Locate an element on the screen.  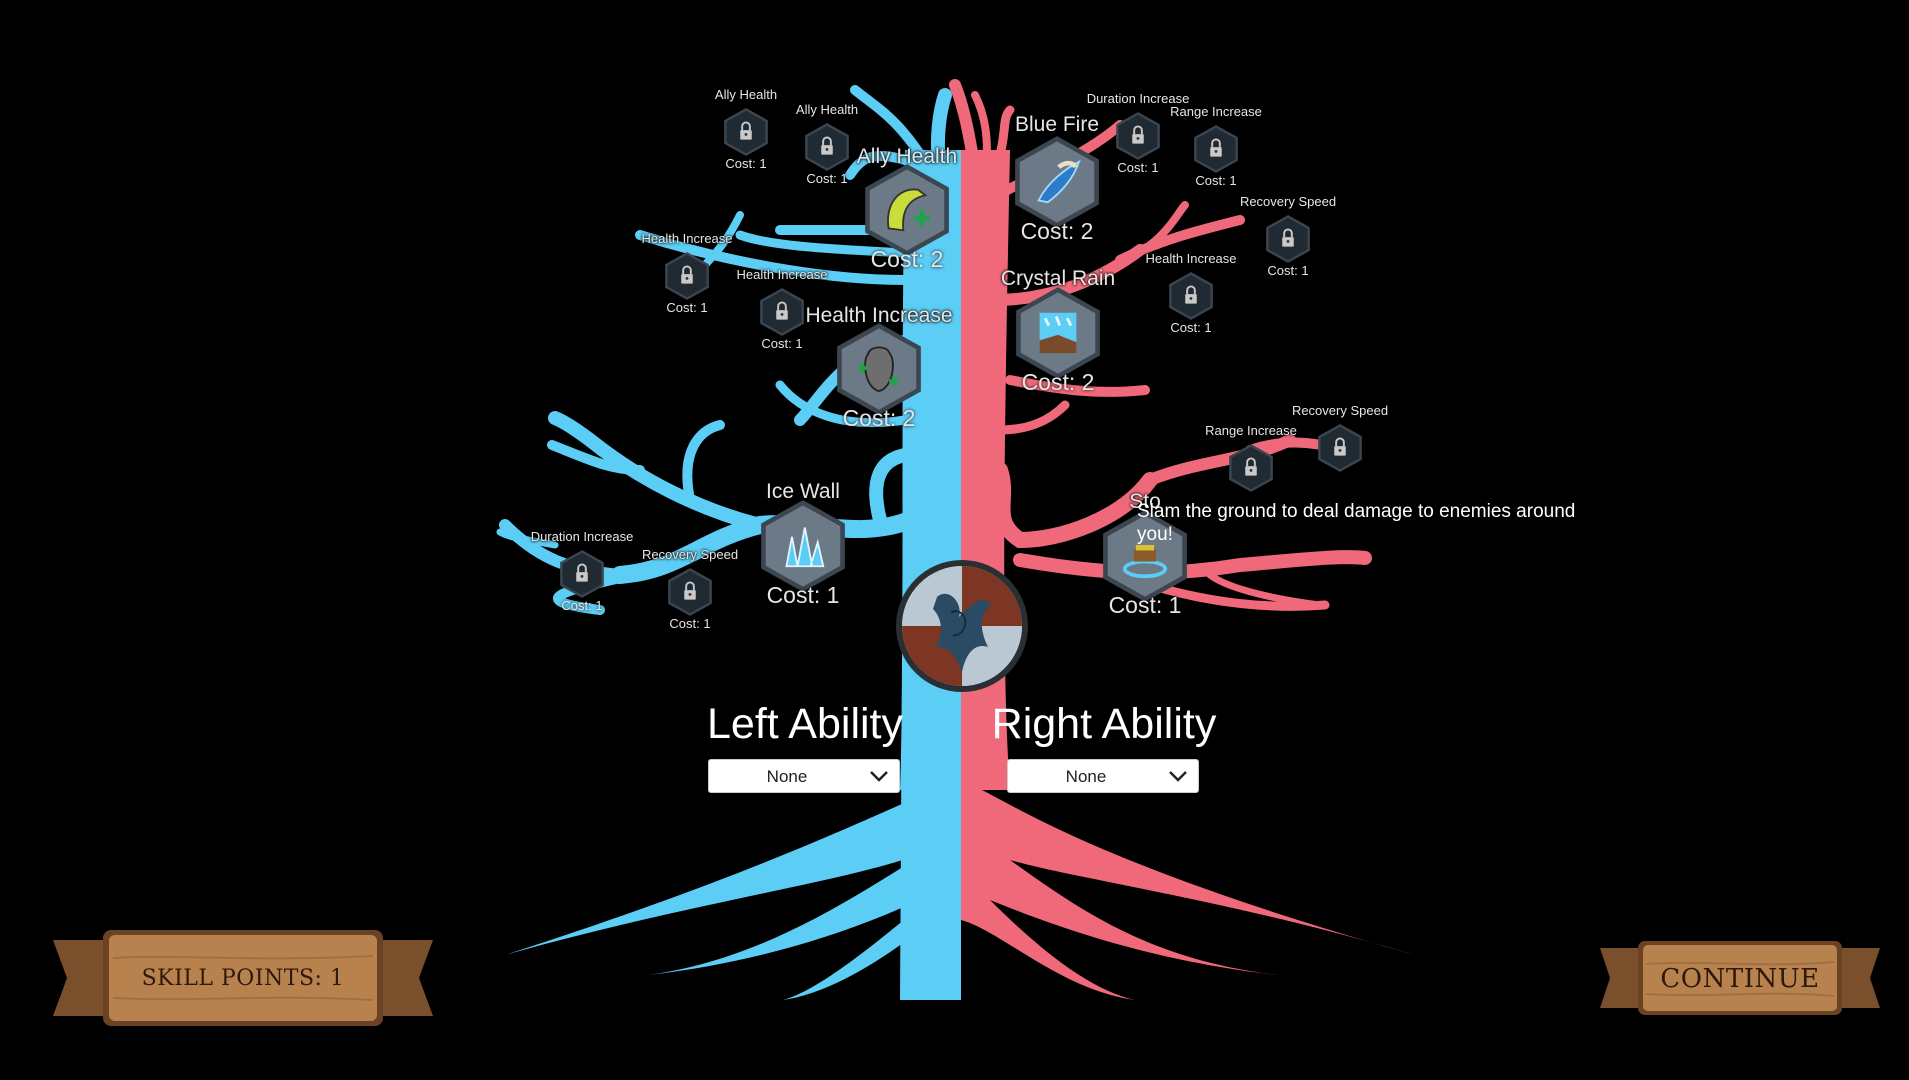
skill-points-label: SKILL POINTS: 1 is located at coordinates (243, 978).